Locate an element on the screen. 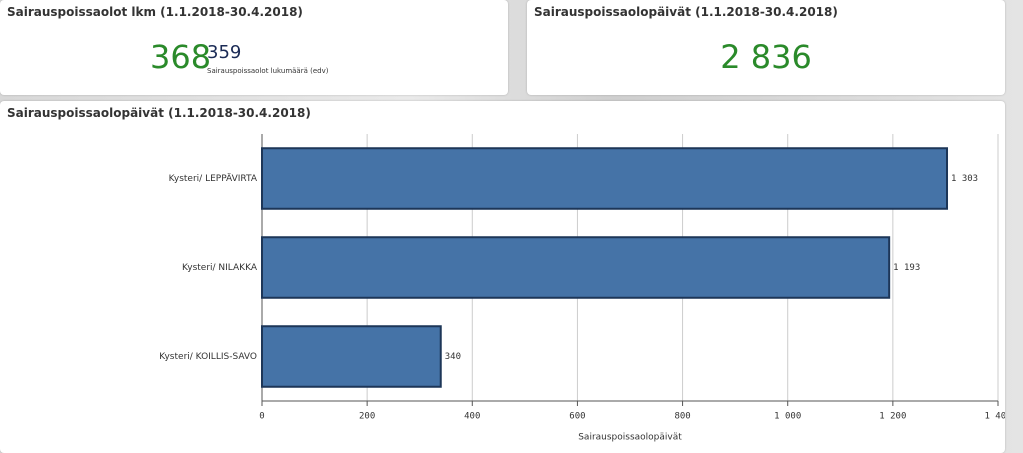 Image resolution: width=1023 pixels, height=453 pixels. x-axis-label: Sairauspoissaolopäivät is located at coordinates (630, 438).